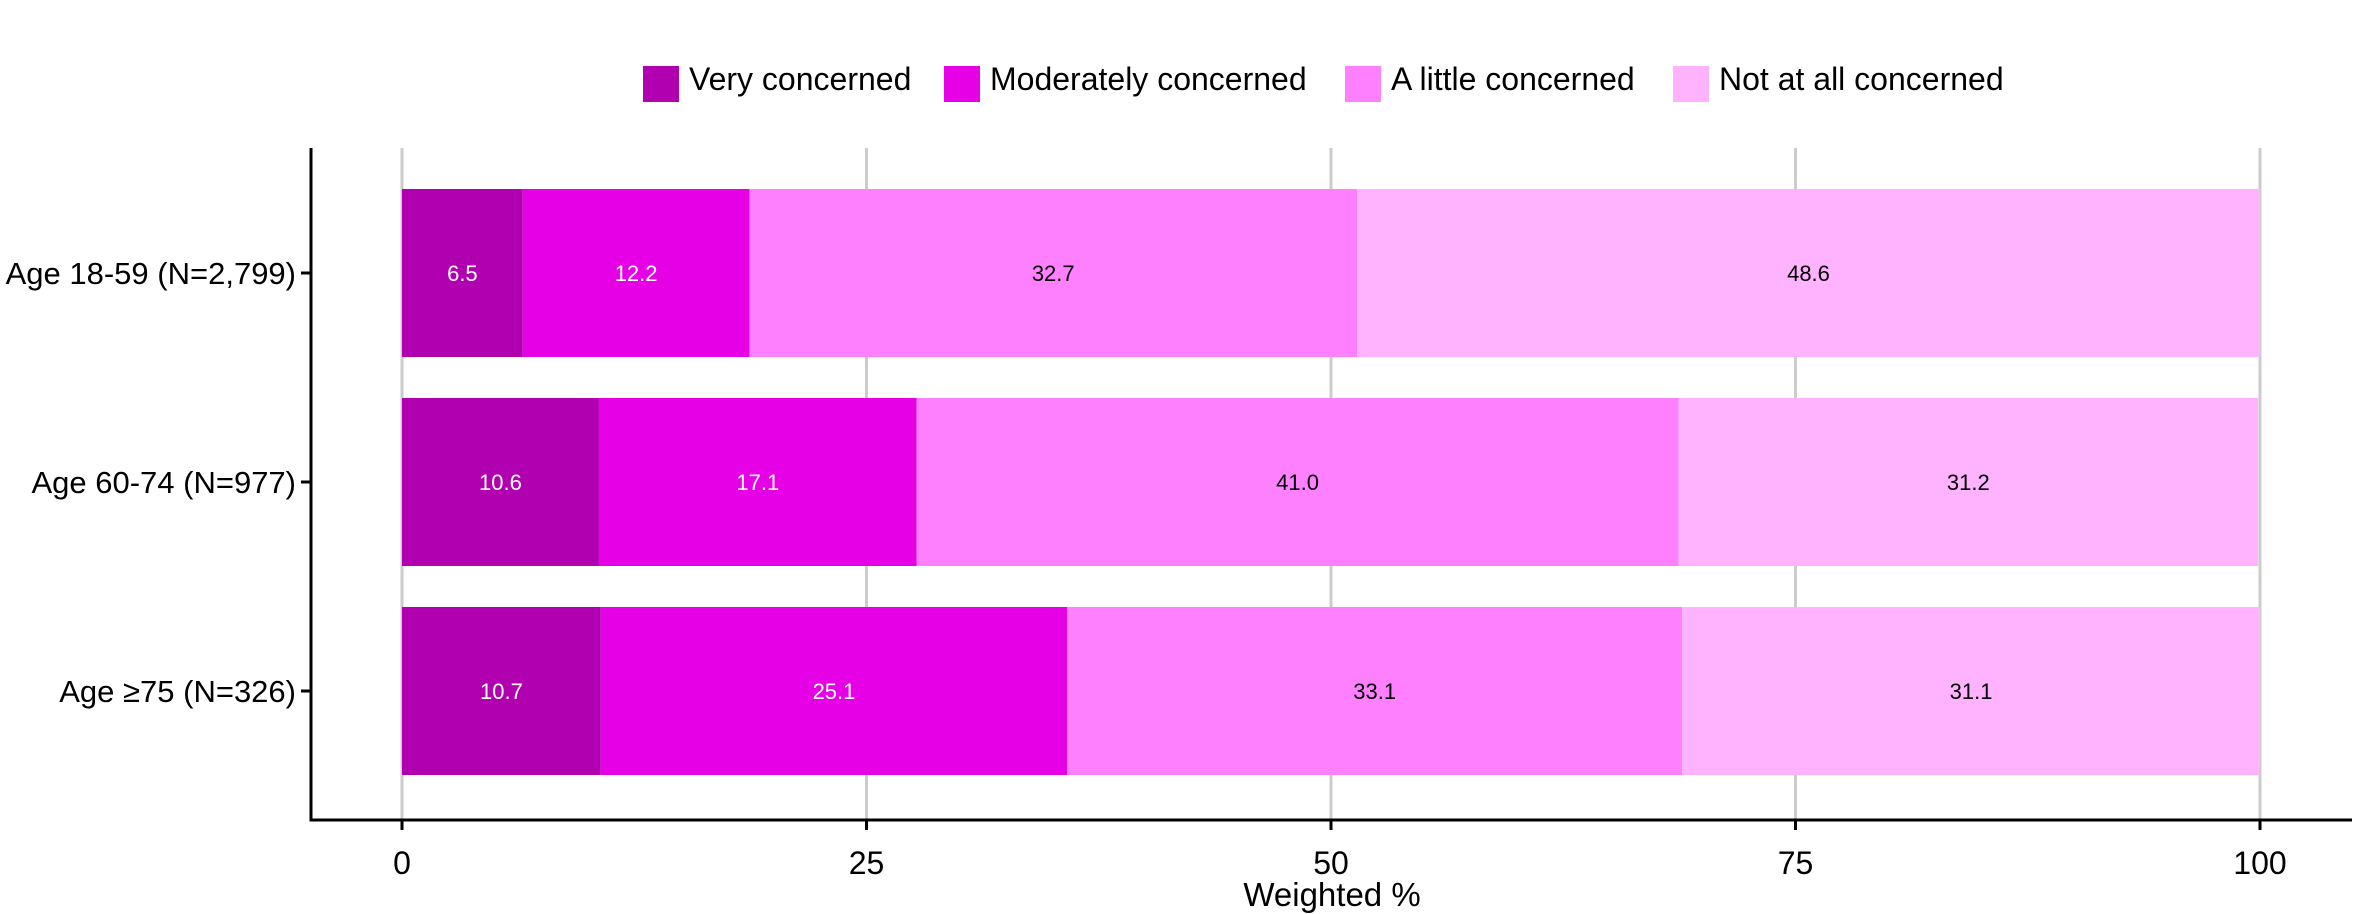 The image size is (2362, 914). I want to click on data-label-1-1: 17.1, so click(757, 482).